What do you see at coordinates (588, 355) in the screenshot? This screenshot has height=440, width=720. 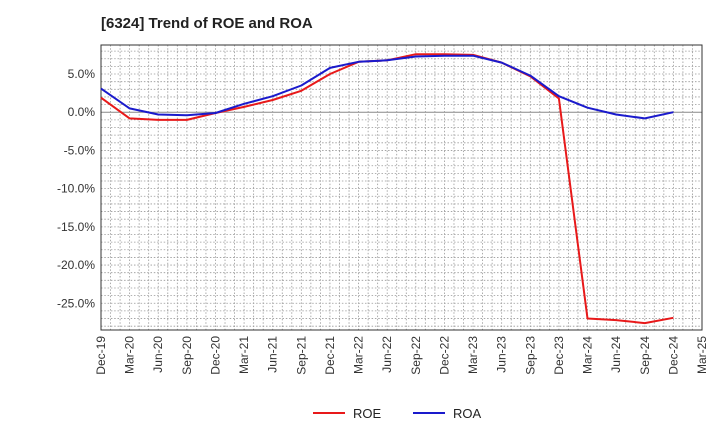 I see `x-tick-label: Mar-24` at bounding box center [588, 355].